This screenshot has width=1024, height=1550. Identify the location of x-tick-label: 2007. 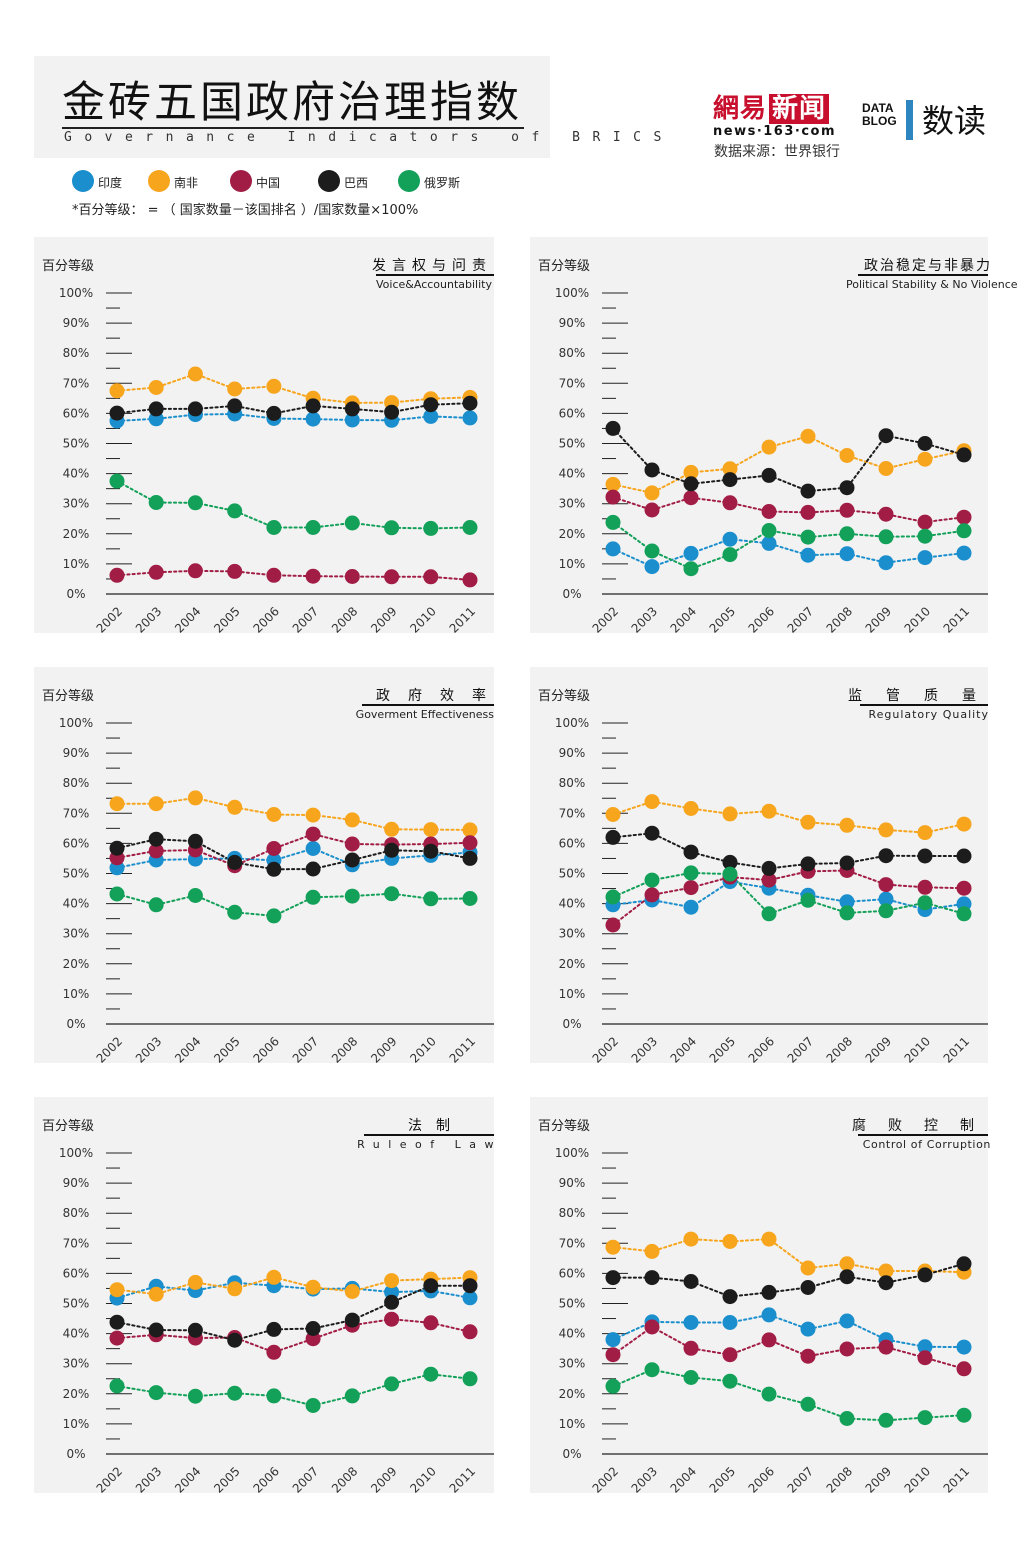
(305, 619).